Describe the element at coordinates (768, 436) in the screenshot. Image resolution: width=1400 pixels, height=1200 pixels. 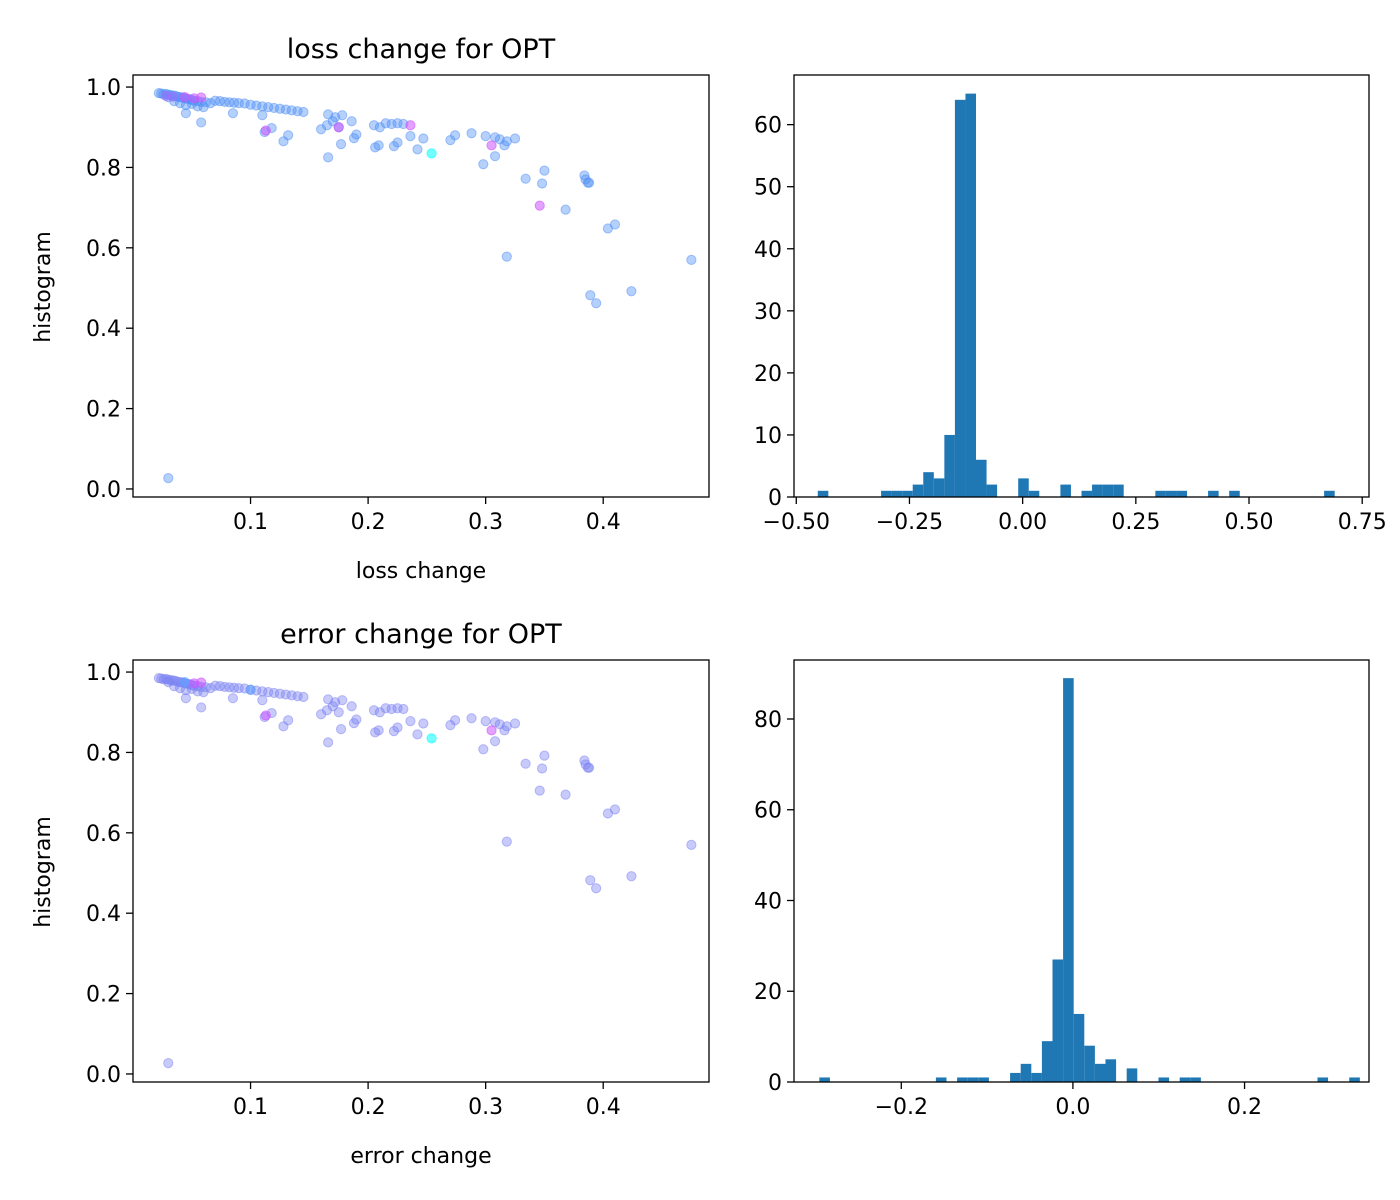
I see `loss-change-histogram-y-tick-label: 10` at that location.